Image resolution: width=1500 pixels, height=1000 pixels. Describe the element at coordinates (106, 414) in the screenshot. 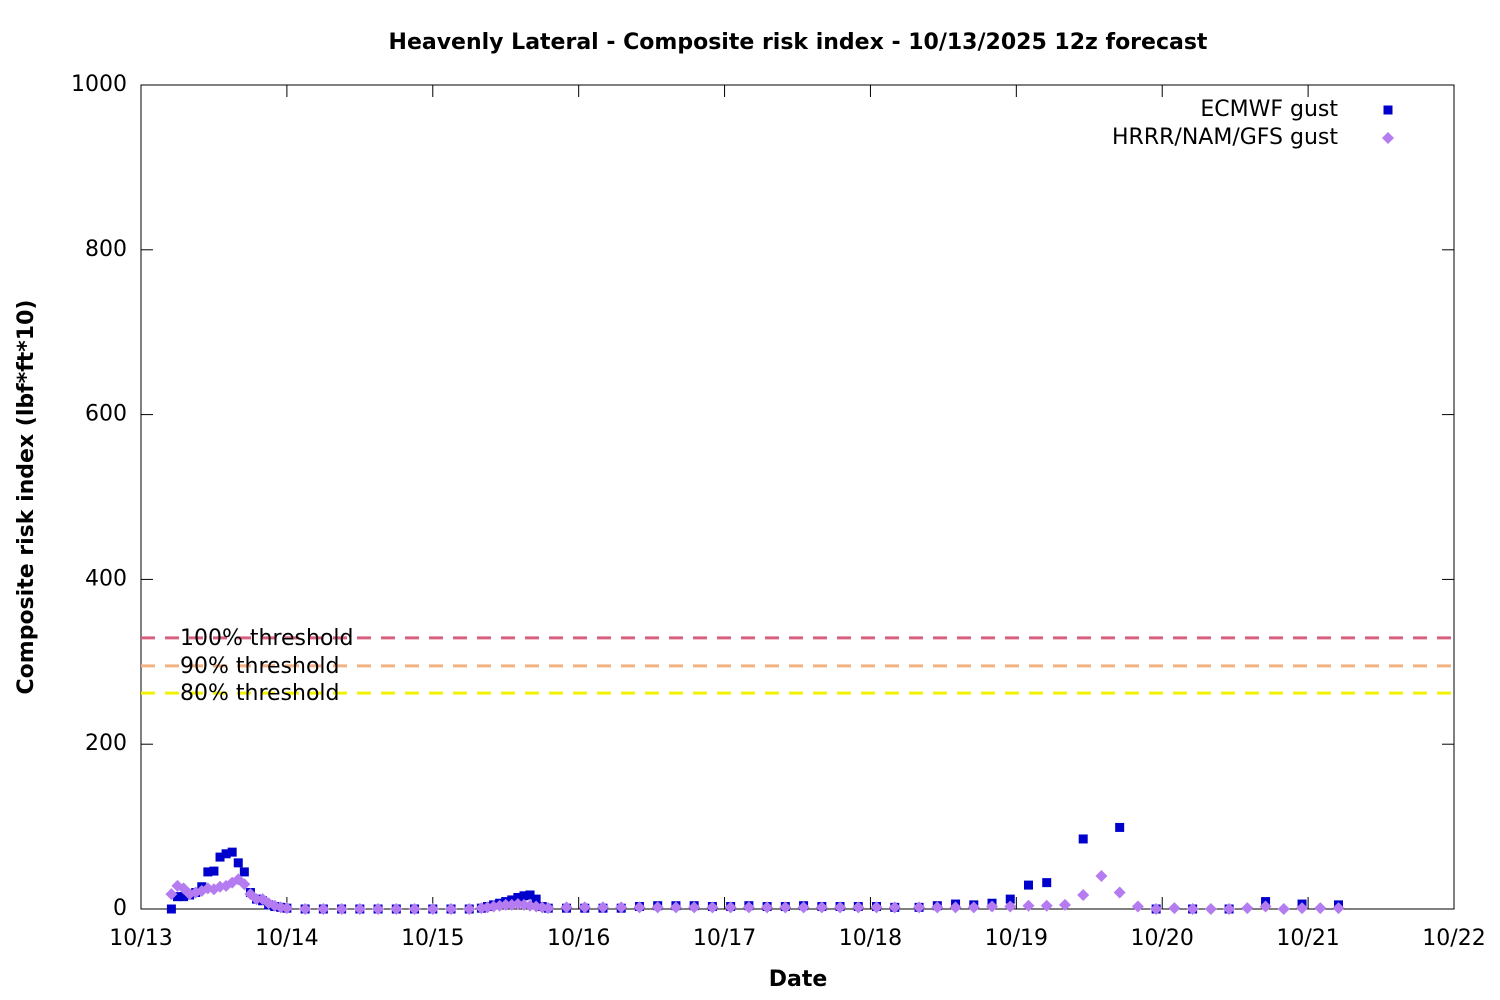

I see `y-tick-label: 600` at that location.